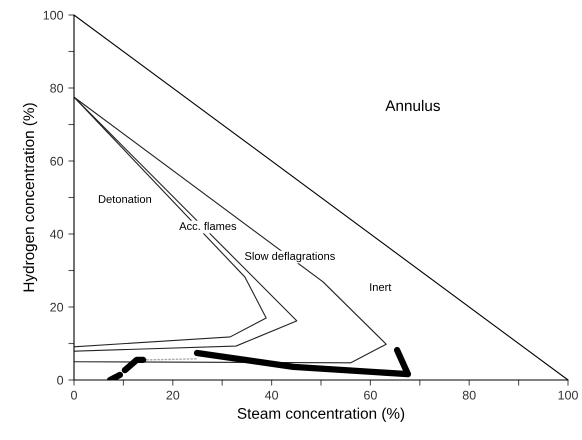 The height and width of the screenshot is (440, 582). I want to click on annotation: Annulus, so click(412, 106).